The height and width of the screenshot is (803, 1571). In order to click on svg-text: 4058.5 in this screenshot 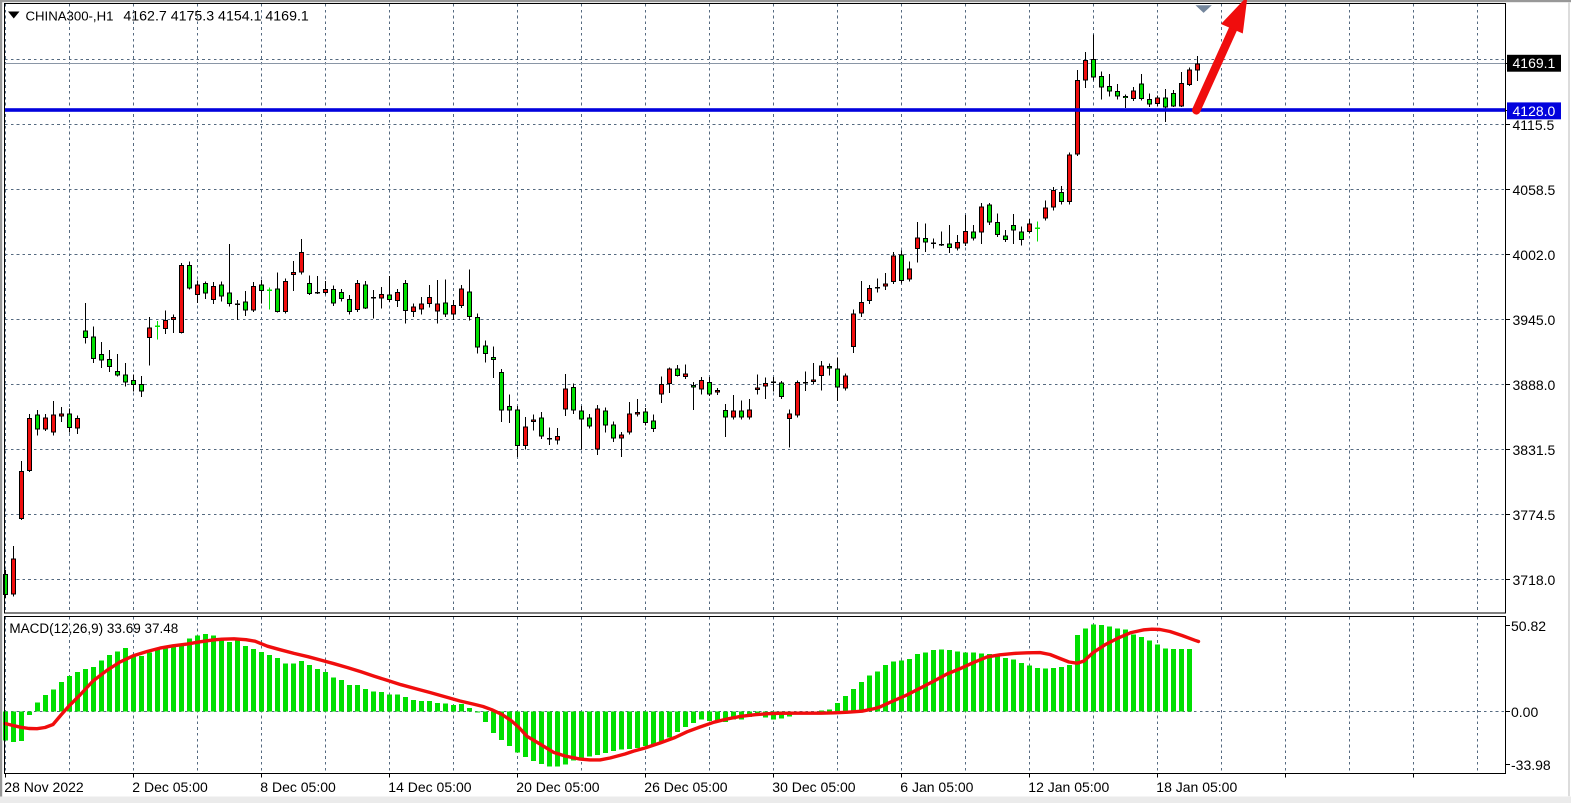, I will do `click(1534, 190)`.